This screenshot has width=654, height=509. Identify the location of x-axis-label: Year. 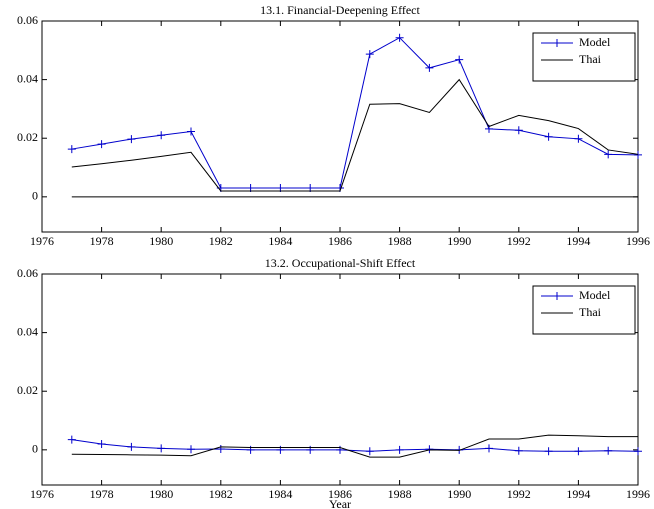
(340, 503).